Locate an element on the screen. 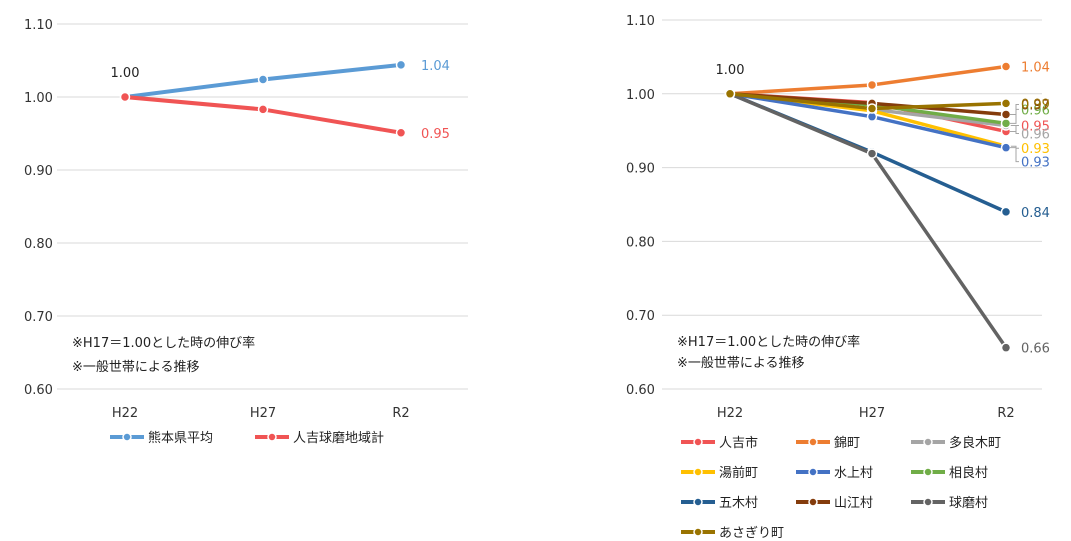 The height and width of the screenshot is (541, 1071). legend-label: 人吉市 is located at coordinates (738, 443).